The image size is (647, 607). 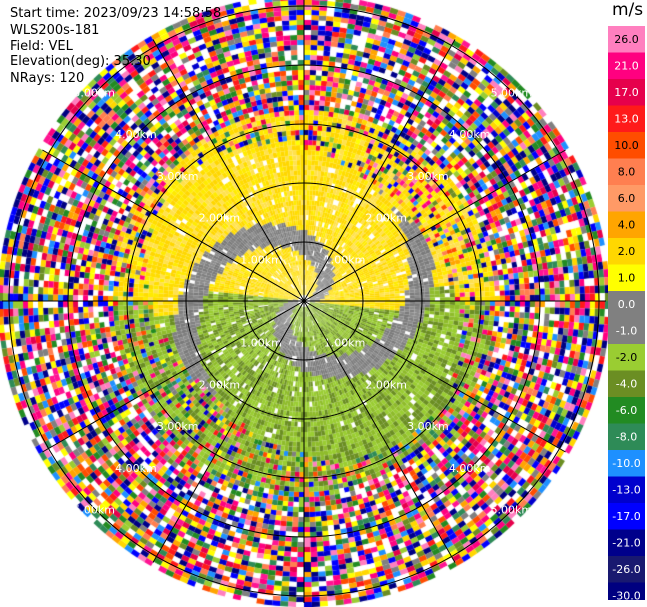 I want to click on start-time-label: Start time: 2023/09/23 14:58:58, so click(x=116, y=13).